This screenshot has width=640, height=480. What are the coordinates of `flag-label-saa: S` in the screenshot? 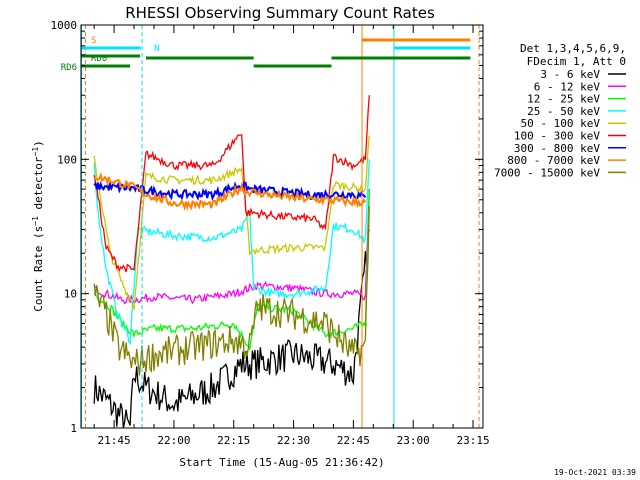 It's located at (93, 41).